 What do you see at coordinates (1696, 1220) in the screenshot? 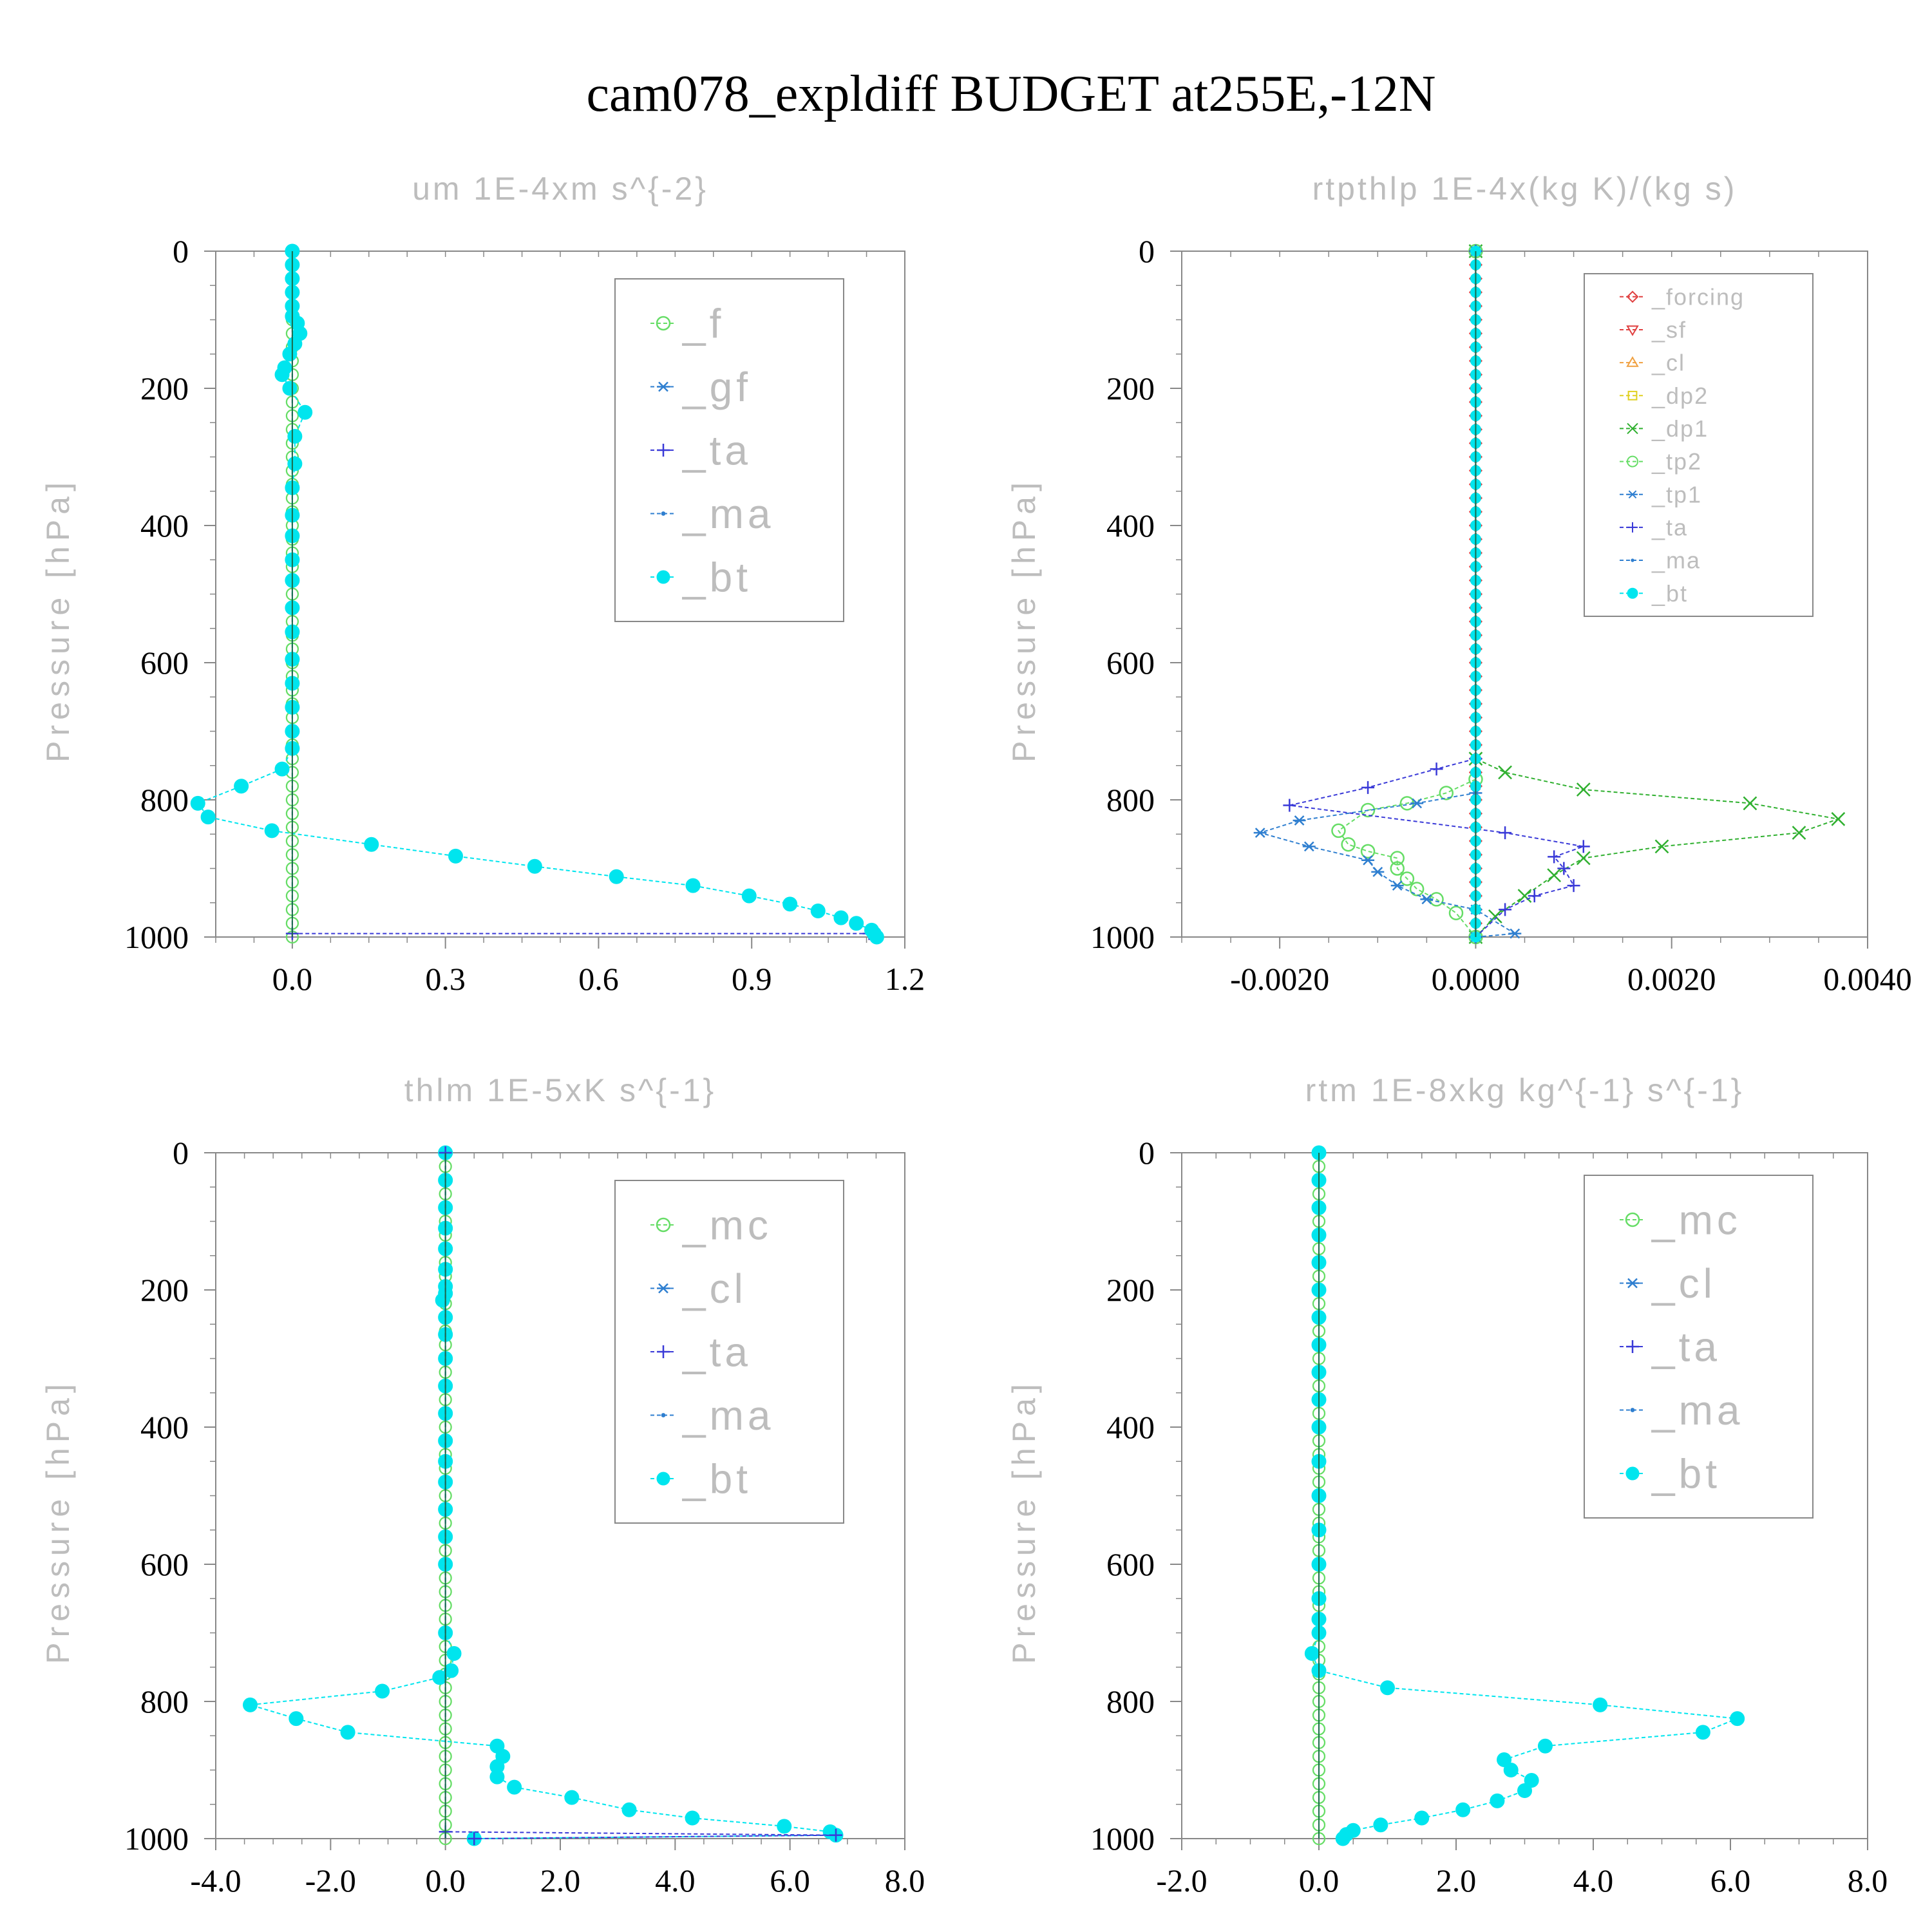
I see `legend-label: _mc` at bounding box center [1696, 1220].